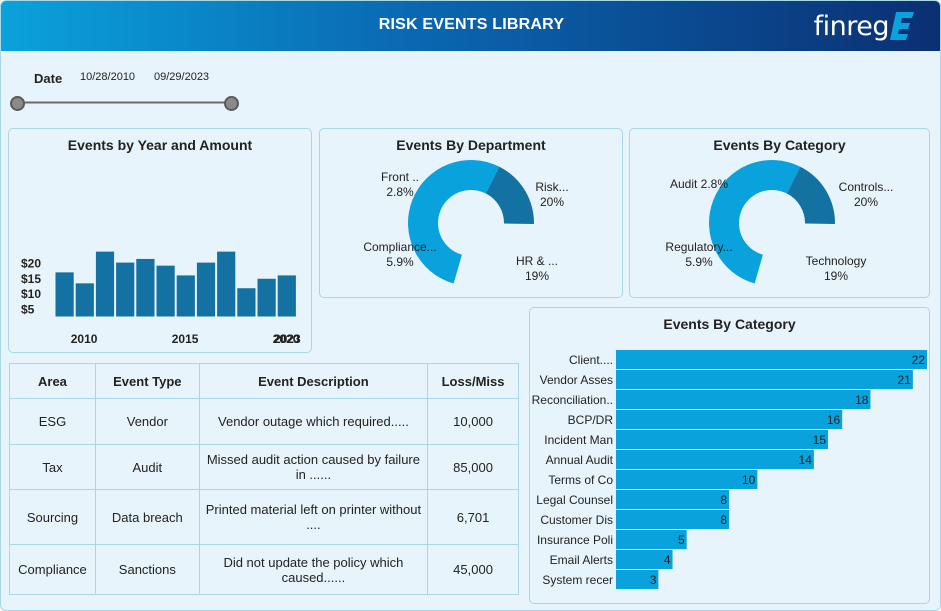 The height and width of the screenshot is (611, 941). Describe the element at coordinates (699, 184) in the screenshot. I see `donut-label: Audit 2.8%` at that location.